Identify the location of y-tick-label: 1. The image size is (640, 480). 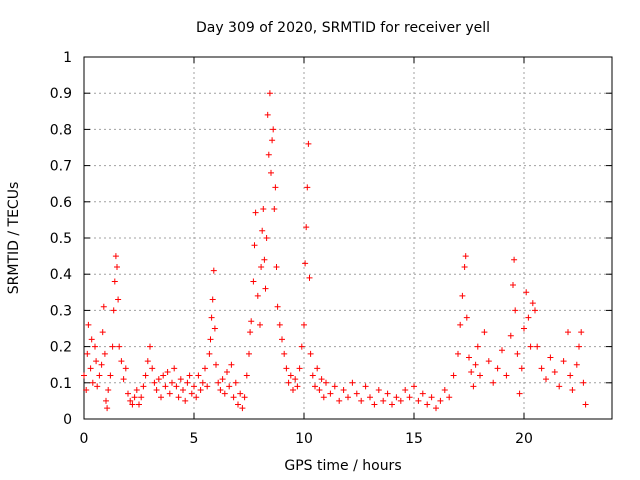
(67, 58).